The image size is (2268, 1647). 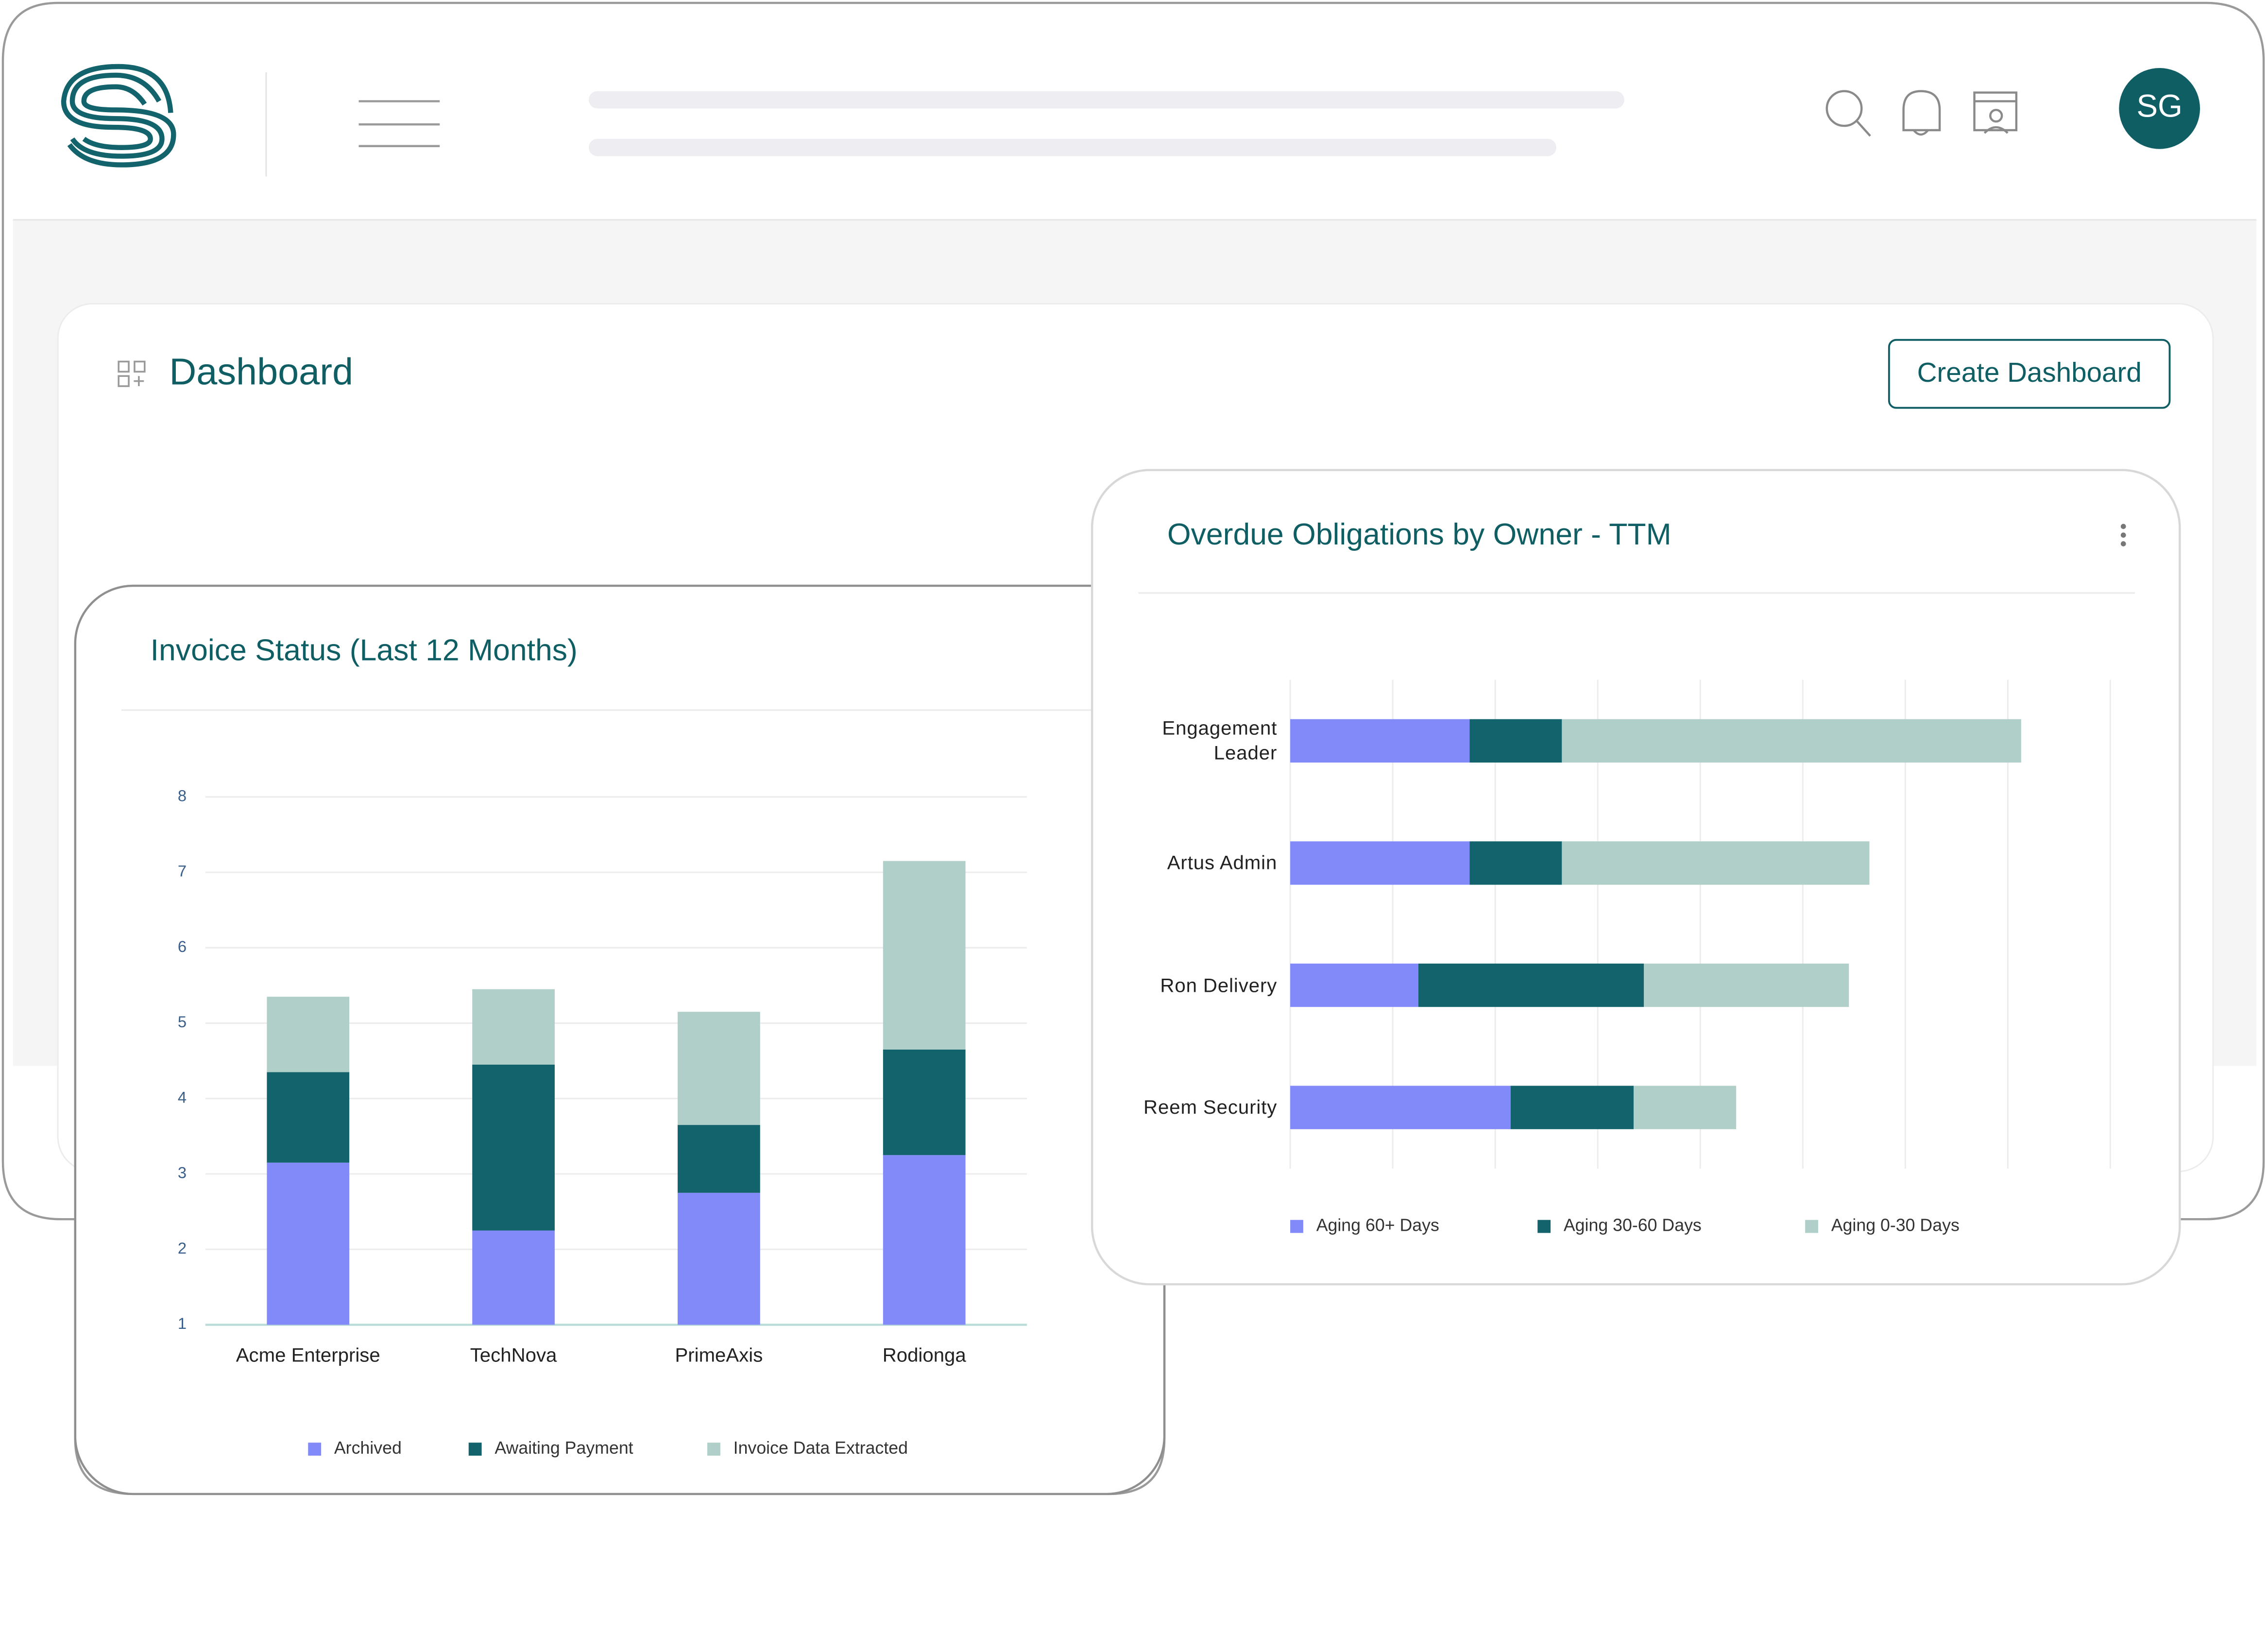 I want to click on avatar-initials: SG, so click(x=2159, y=106).